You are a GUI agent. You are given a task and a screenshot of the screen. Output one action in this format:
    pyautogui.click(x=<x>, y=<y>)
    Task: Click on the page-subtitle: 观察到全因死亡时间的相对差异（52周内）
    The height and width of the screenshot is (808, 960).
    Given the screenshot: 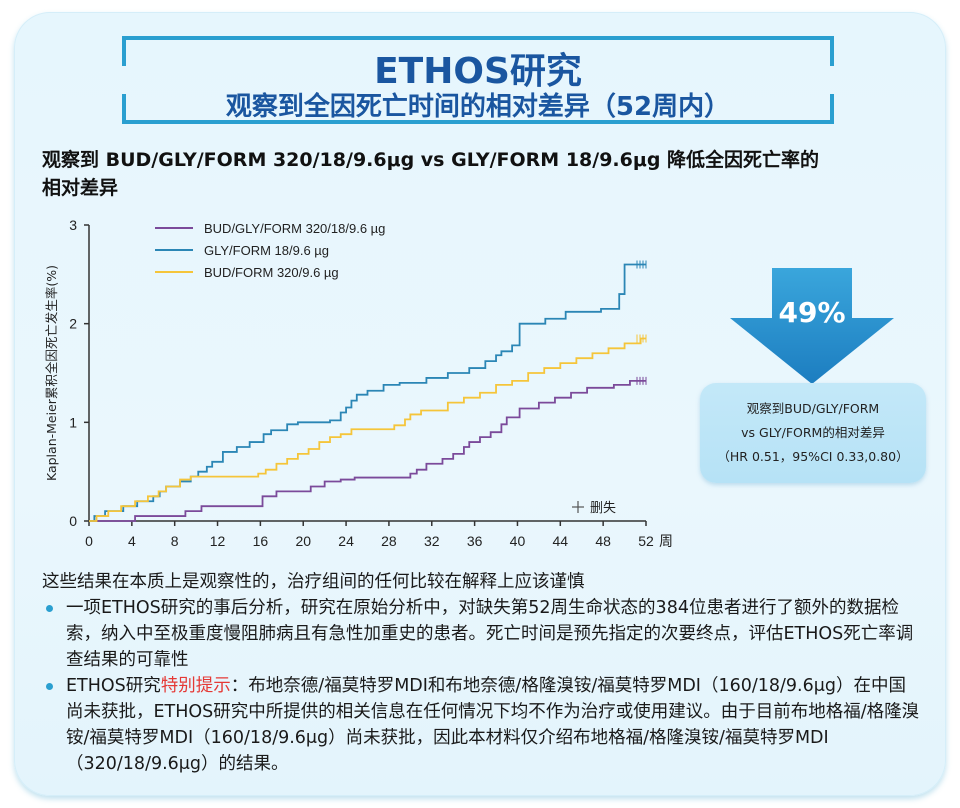 What is the action you would take?
    pyautogui.click(x=478, y=107)
    